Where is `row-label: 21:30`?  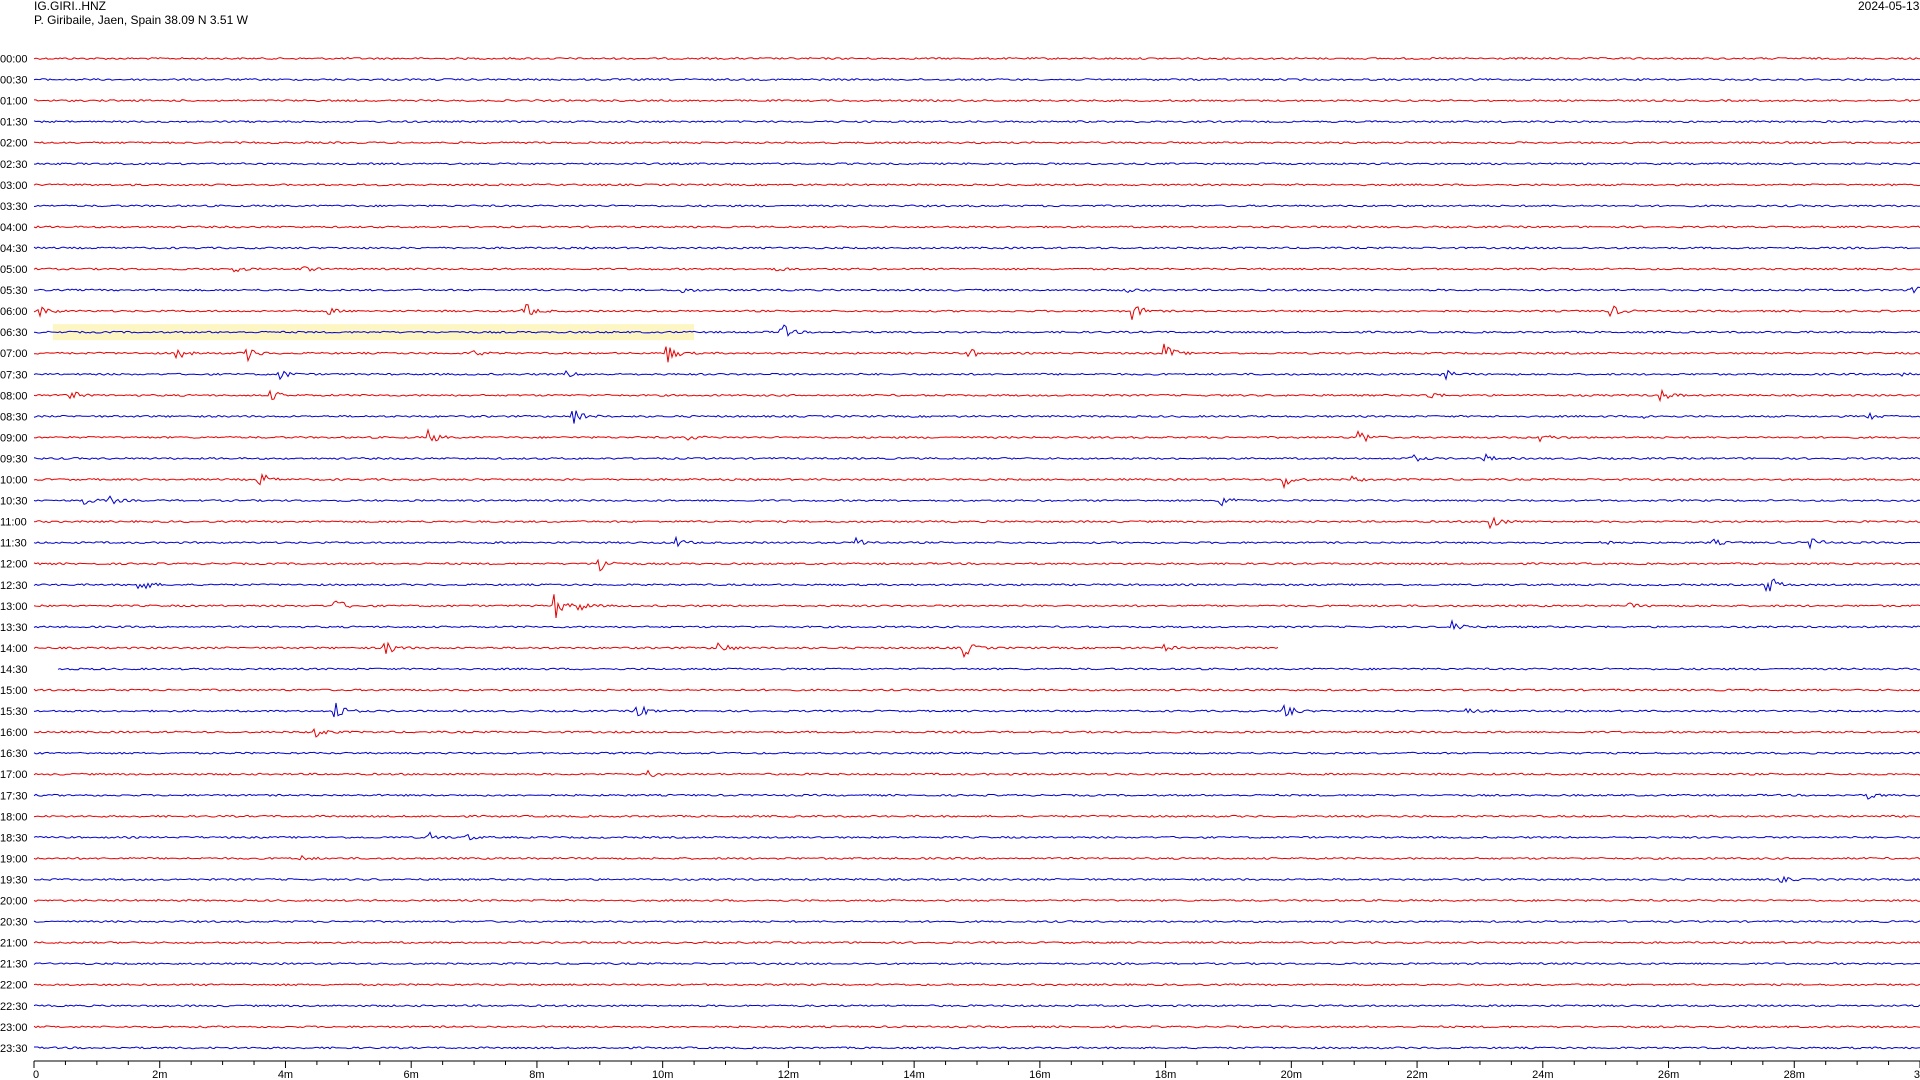 row-label: 21:30 is located at coordinates (14, 965).